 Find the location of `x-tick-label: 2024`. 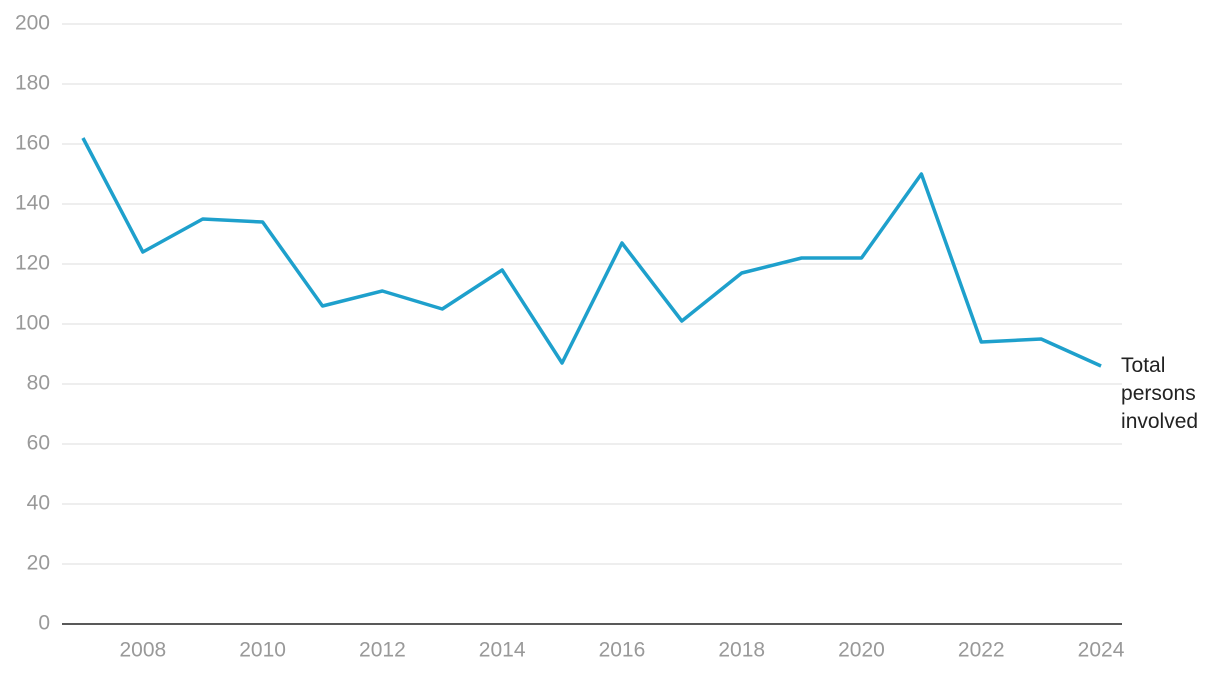

x-tick-label: 2024 is located at coordinates (1101, 650).